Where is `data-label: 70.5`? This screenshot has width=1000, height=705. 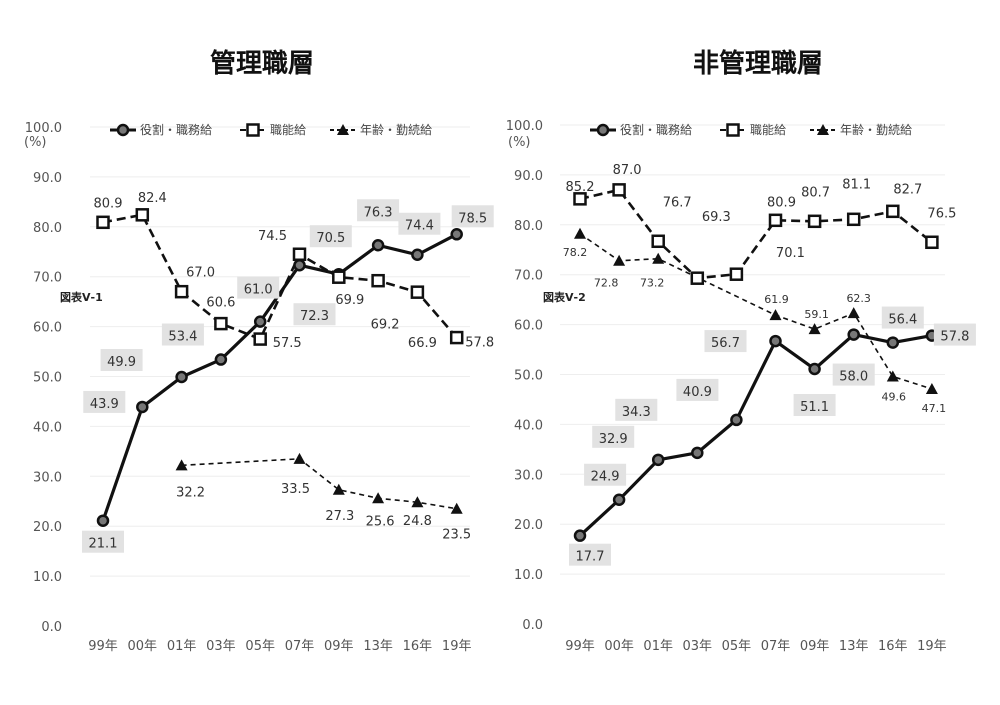
data-label: 70.5 is located at coordinates (330, 238).